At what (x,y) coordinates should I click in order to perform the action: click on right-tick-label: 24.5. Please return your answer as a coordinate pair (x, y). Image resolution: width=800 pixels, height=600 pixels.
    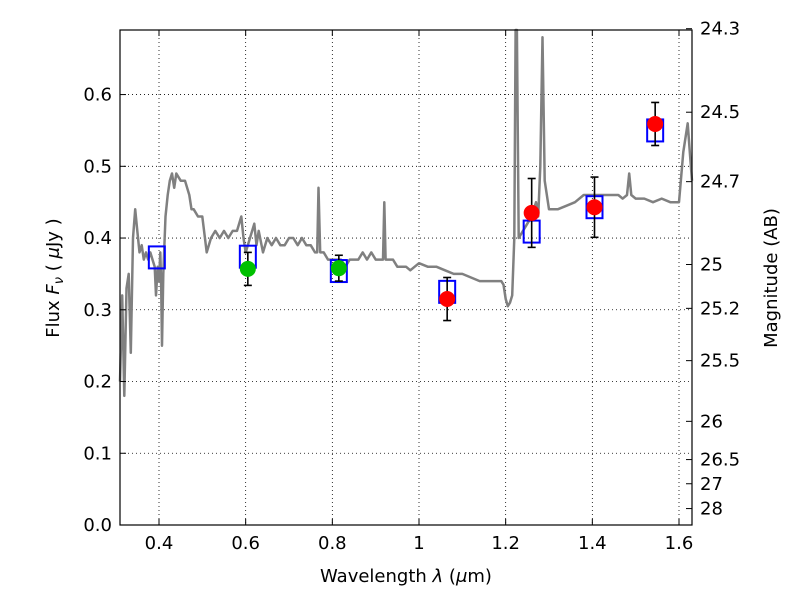
    Looking at the image, I should click on (720, 112).